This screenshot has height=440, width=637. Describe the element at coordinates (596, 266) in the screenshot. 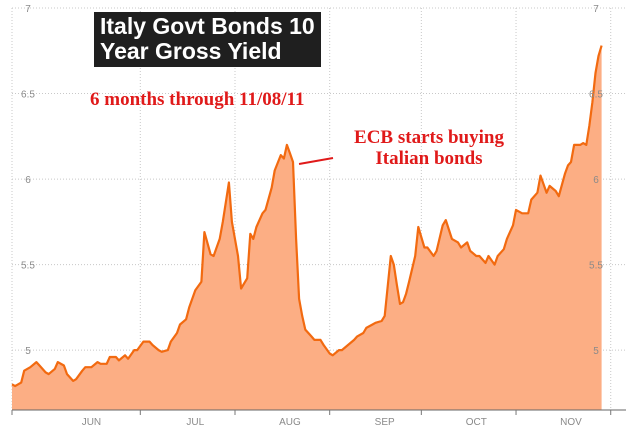

I see `y-tick-label-right: 5.5` at that location.